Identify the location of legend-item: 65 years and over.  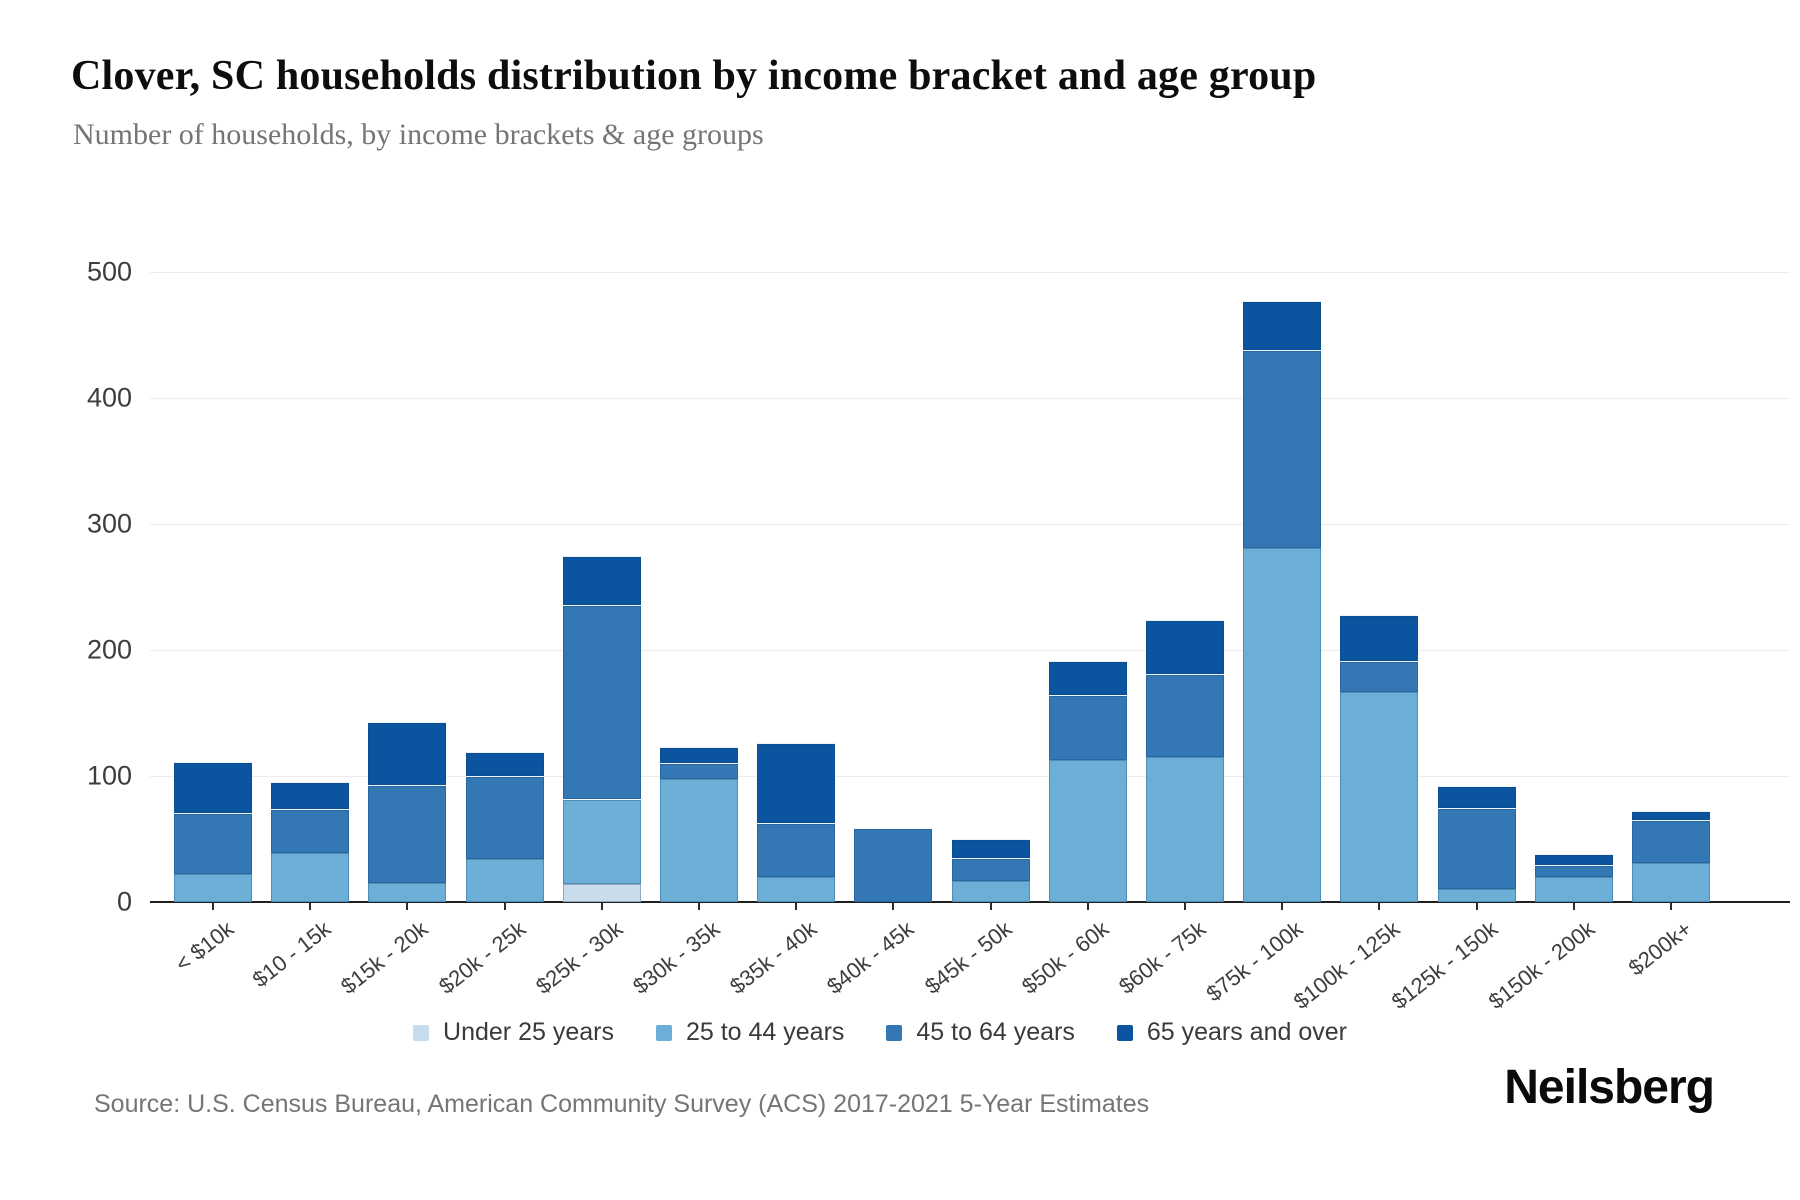
(1231, 1032).